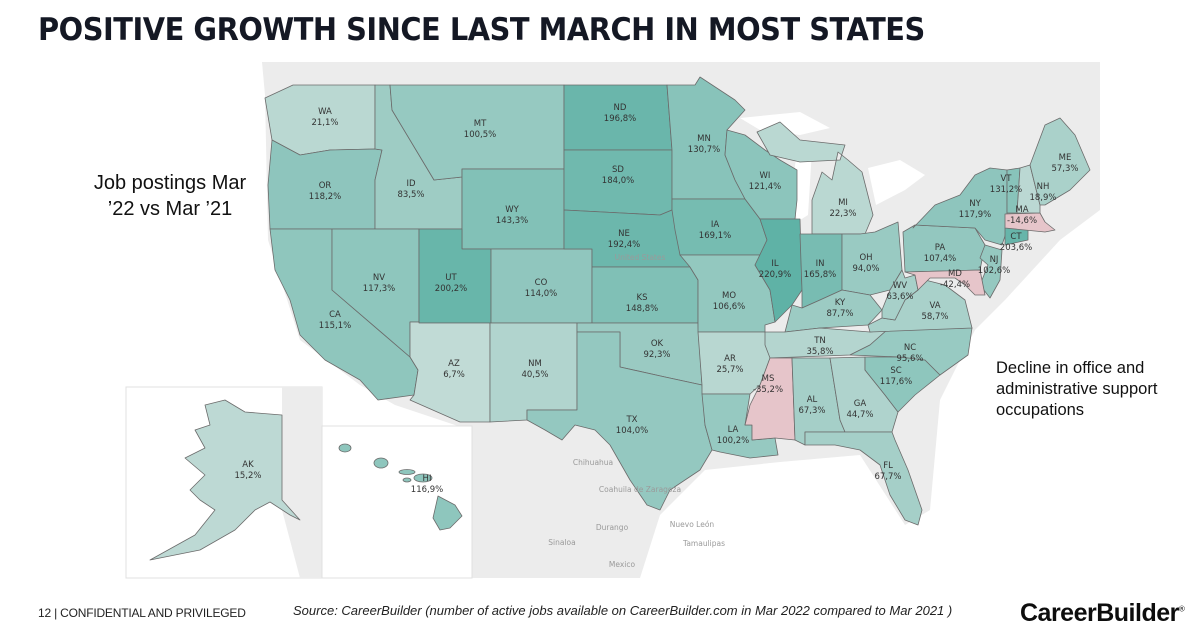  What do you see at coordinates (863, 478) in the screenshot?
I see `state-FL` at bounding box center [863, 478].